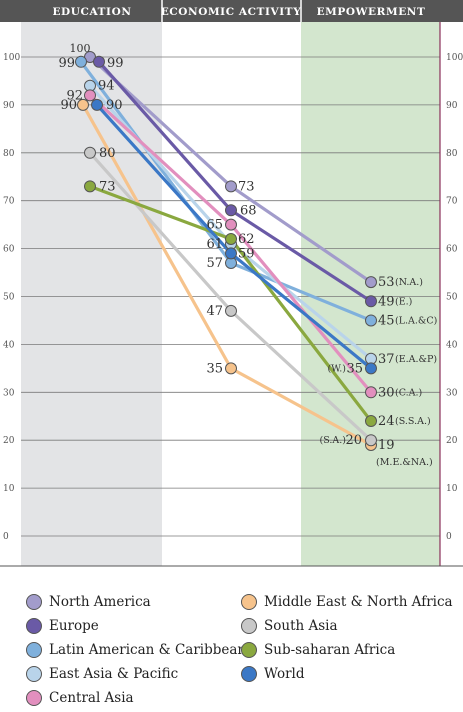 This screenshot has width=463, height=712. I want to click on data-point-south-asia-education, so click(90, 152).